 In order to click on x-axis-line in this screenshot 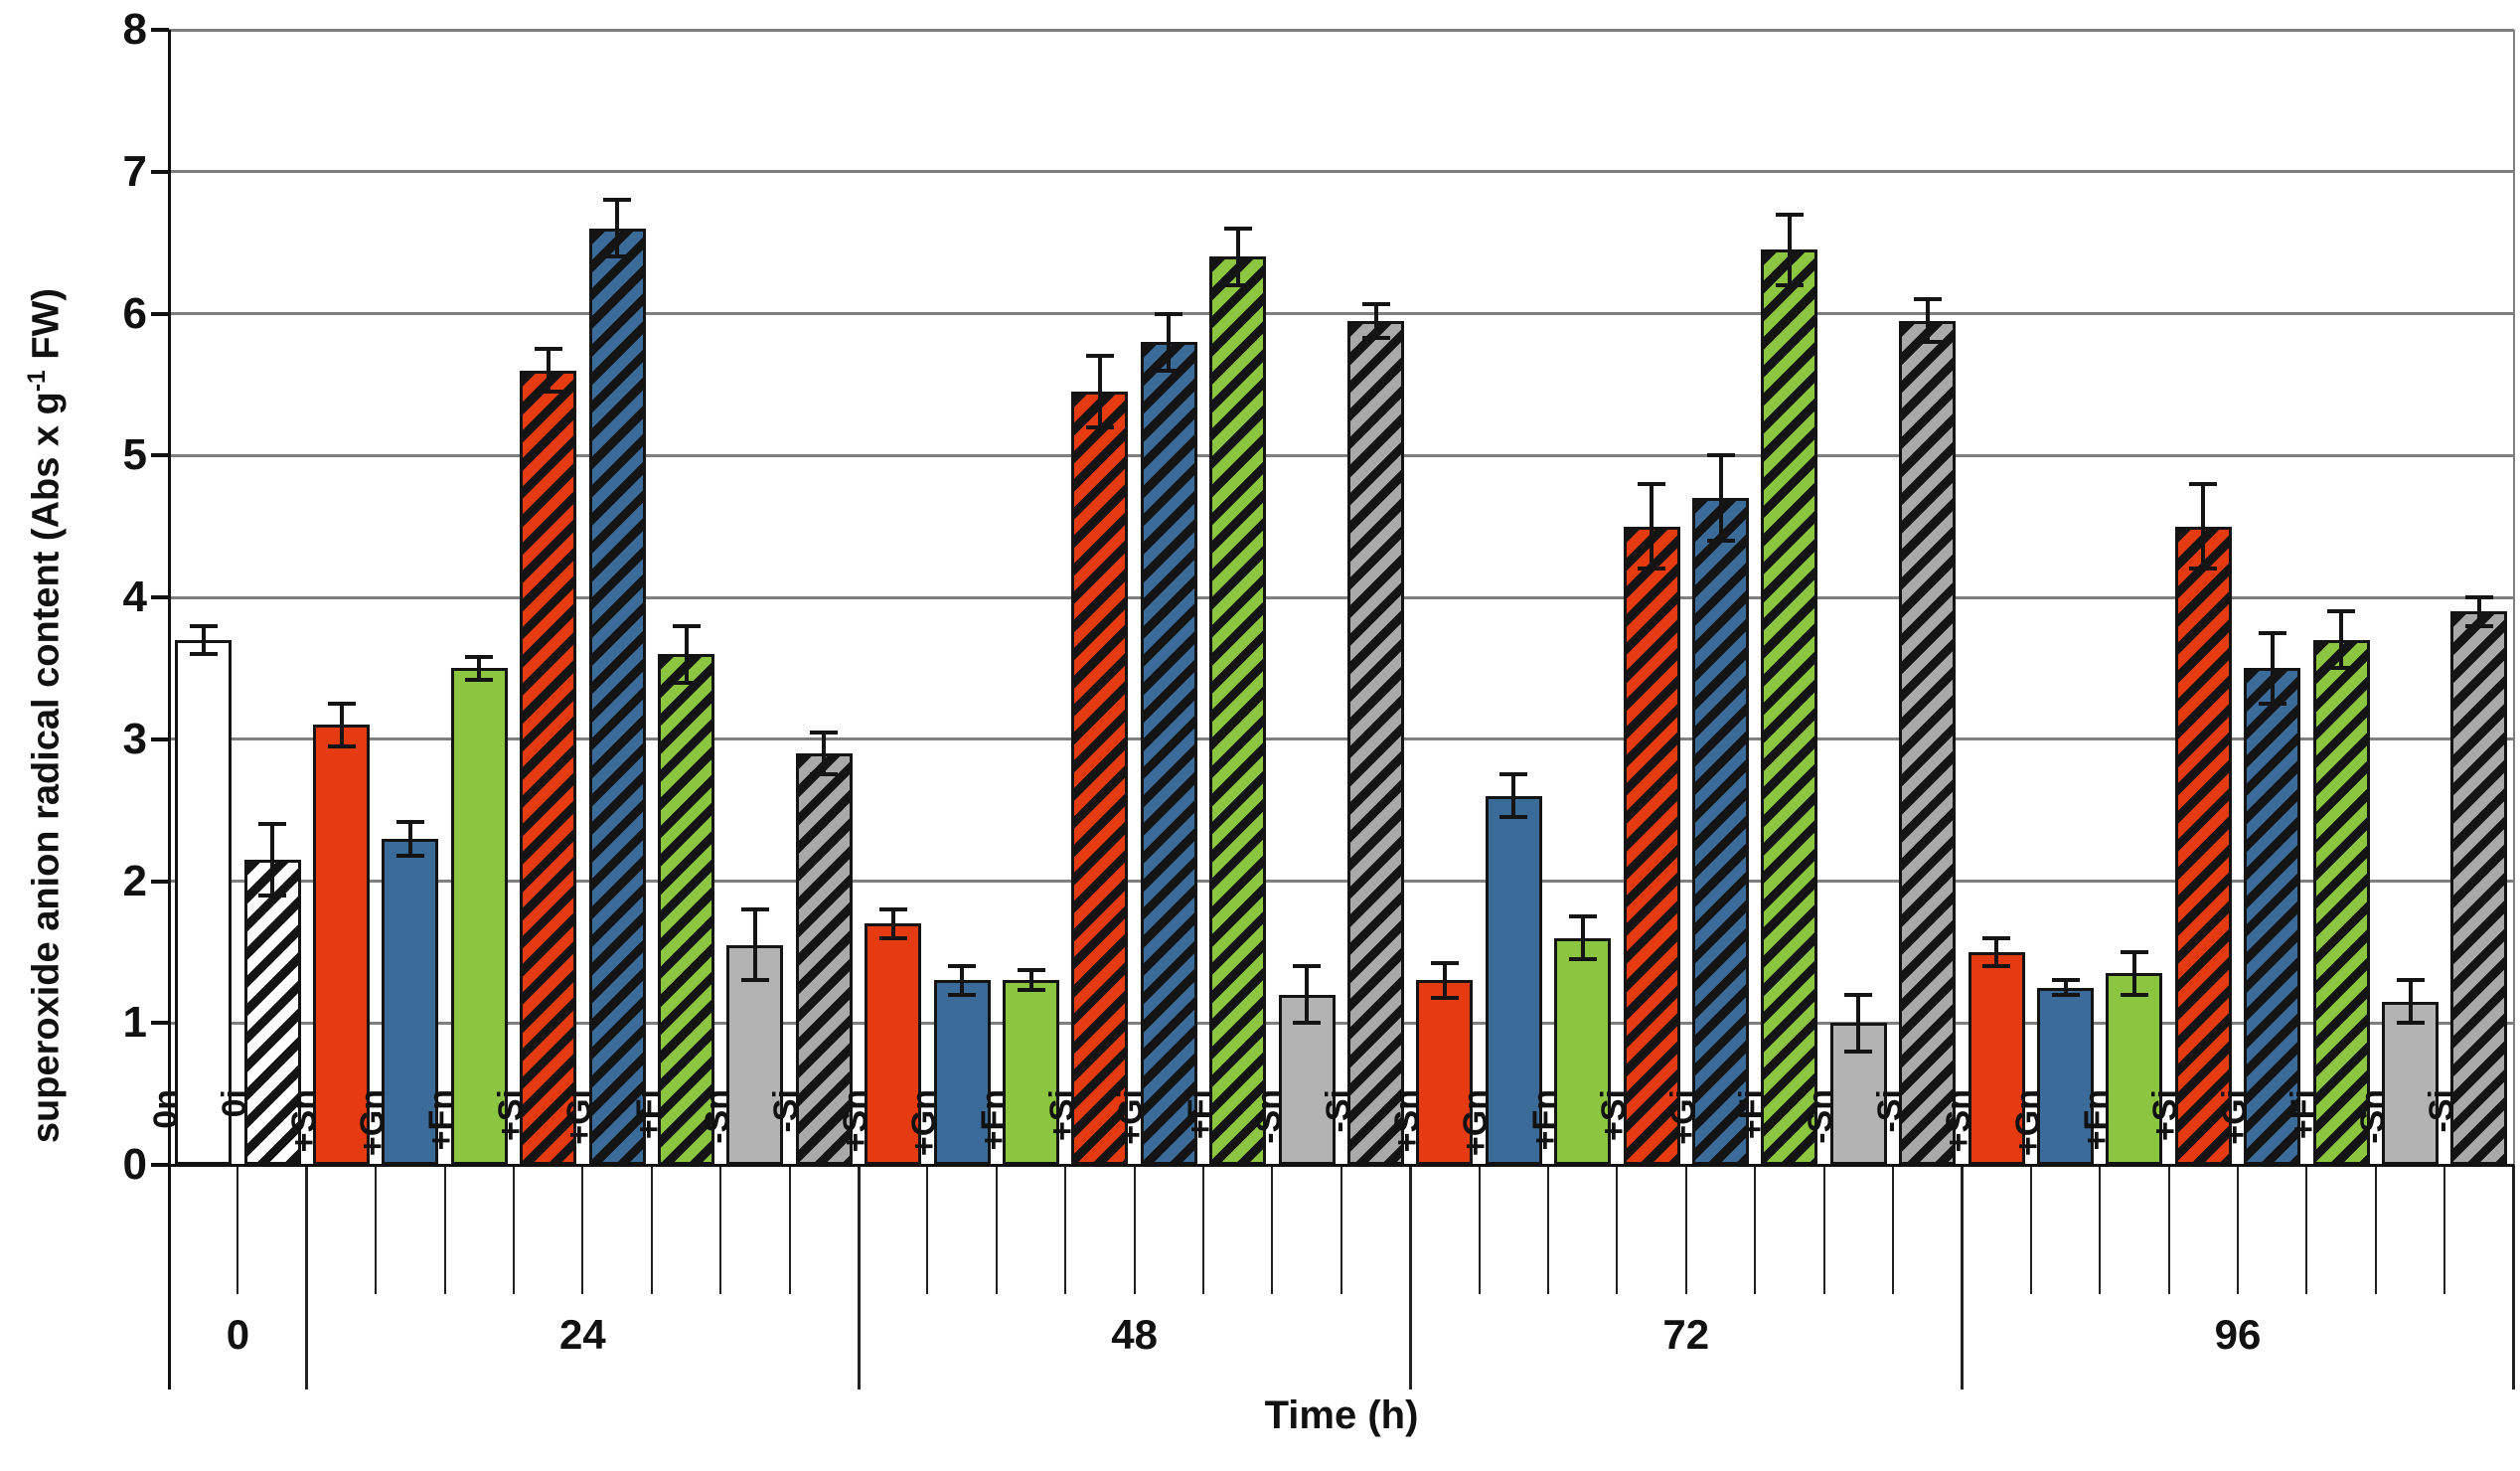, I will do `click(1341, 1165)`.